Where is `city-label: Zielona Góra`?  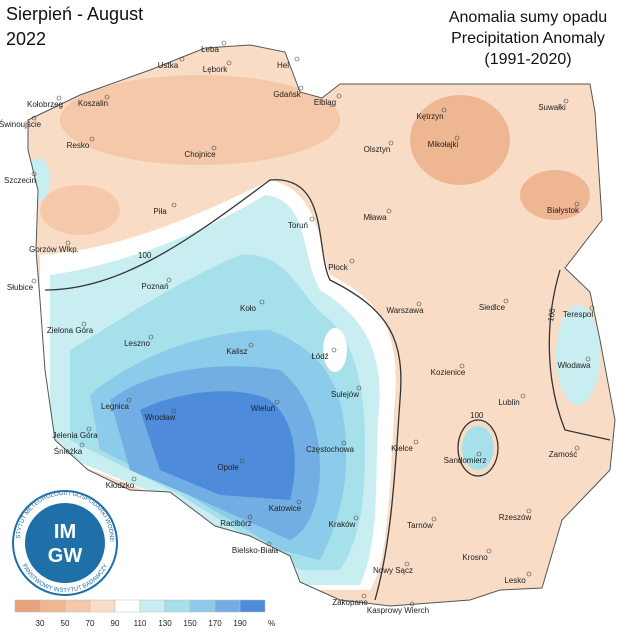 city-label: Zielona Góra is located at coordinates (70, 330).